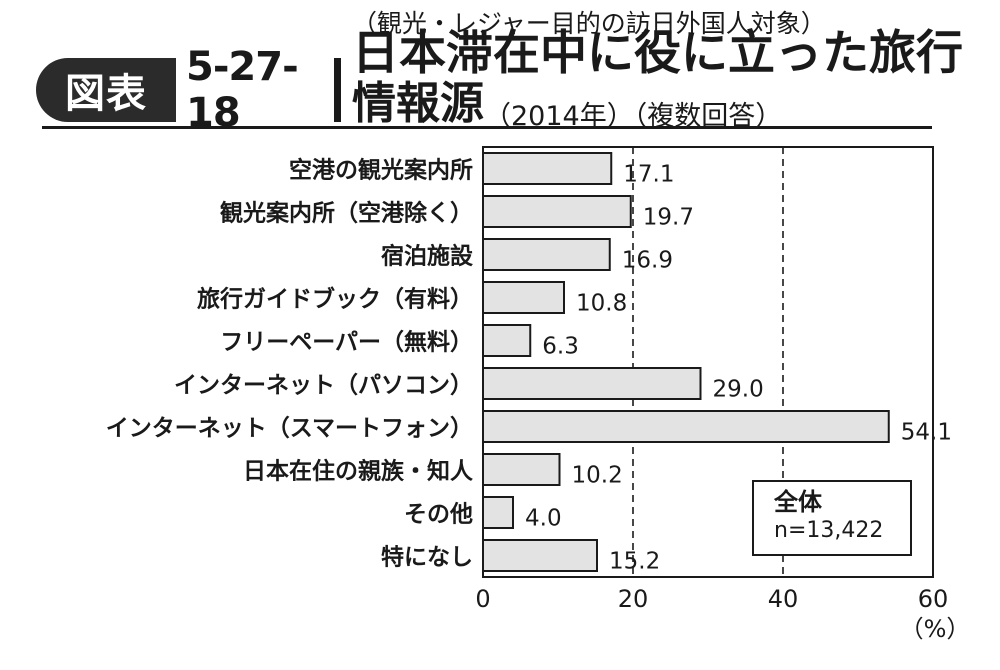 Image resolution: width=1000 pixels, height=670 pixels. Describe the element at coordinates (427, 558) in the screenshot. I see `category-label: 特になし` at that location.